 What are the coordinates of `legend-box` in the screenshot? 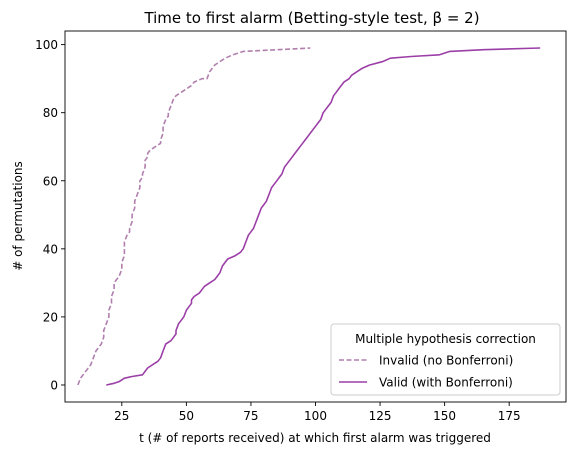 It's located at (445, 359).